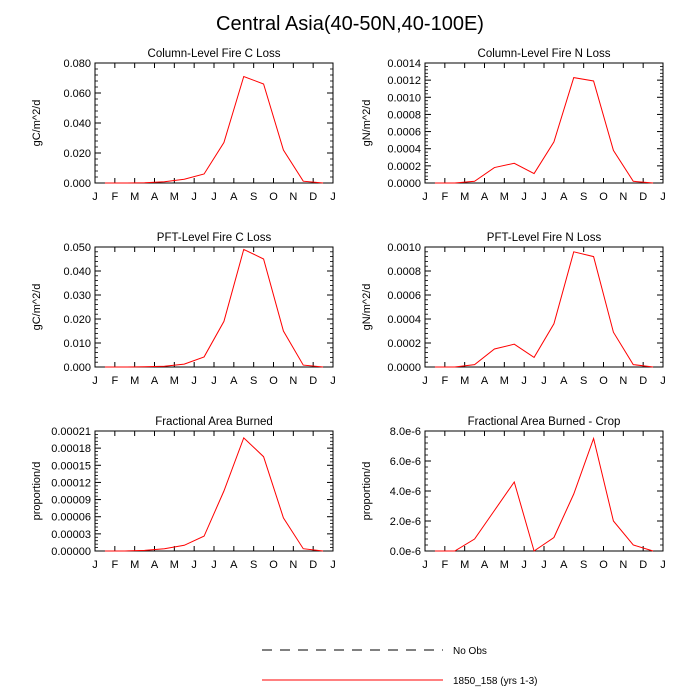 Image resolution: width=700 pixels, height=700 pixels. Describe the element at coordinates (405, 522) in the screenshot. I see `y-tick-label: 2.0e-6` at that location.